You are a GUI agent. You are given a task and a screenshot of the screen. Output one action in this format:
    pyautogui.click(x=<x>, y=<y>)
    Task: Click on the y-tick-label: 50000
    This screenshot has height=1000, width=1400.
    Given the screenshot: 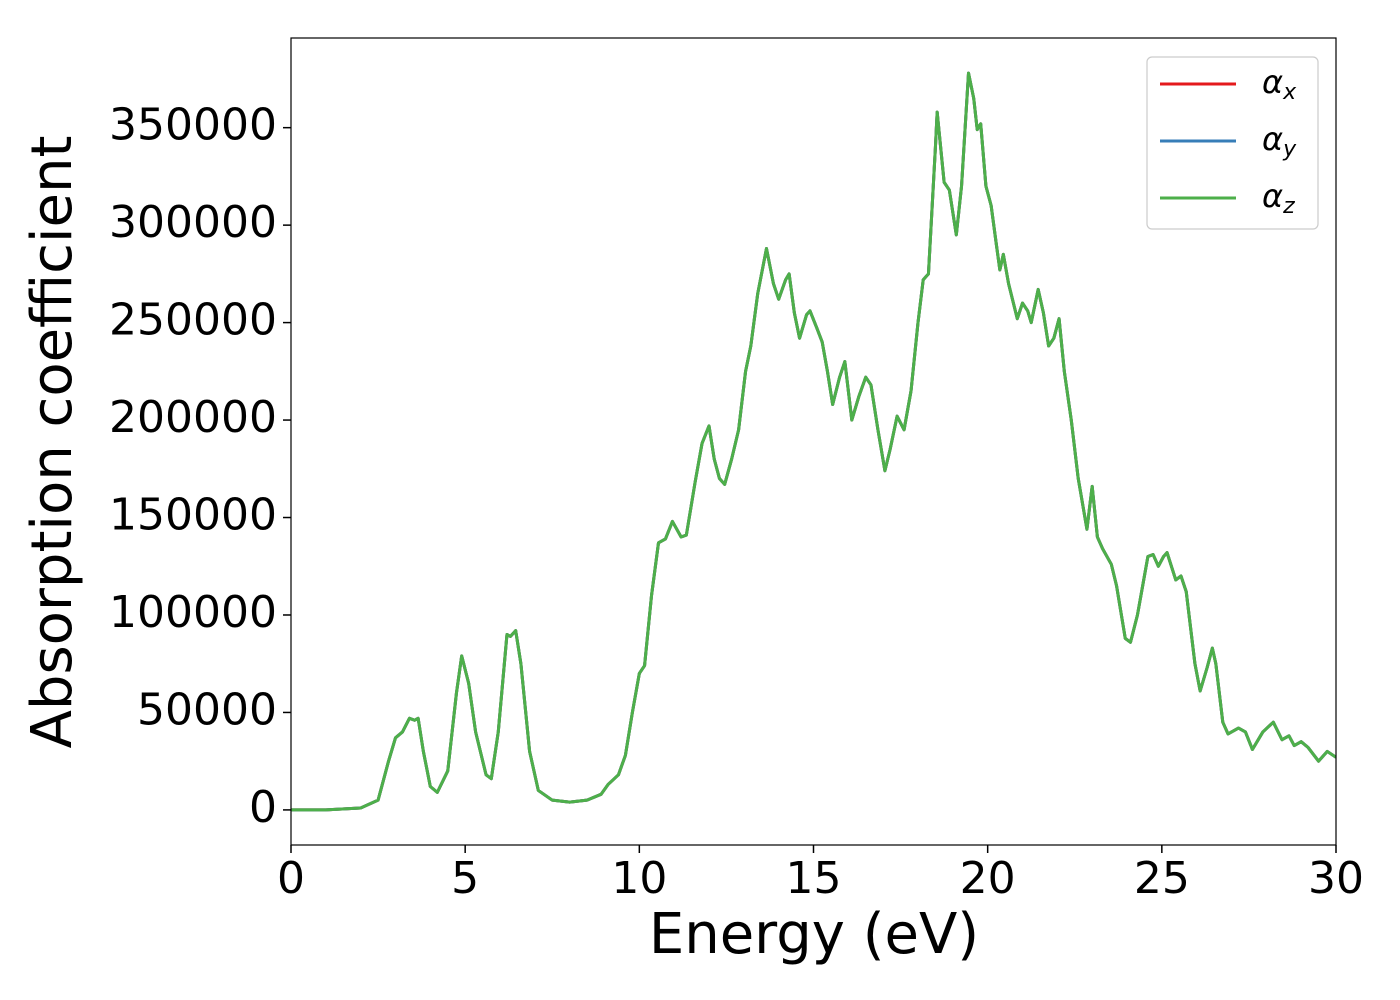 What is the action you would take?
    pyautogui.click(x=207, y=709)
    